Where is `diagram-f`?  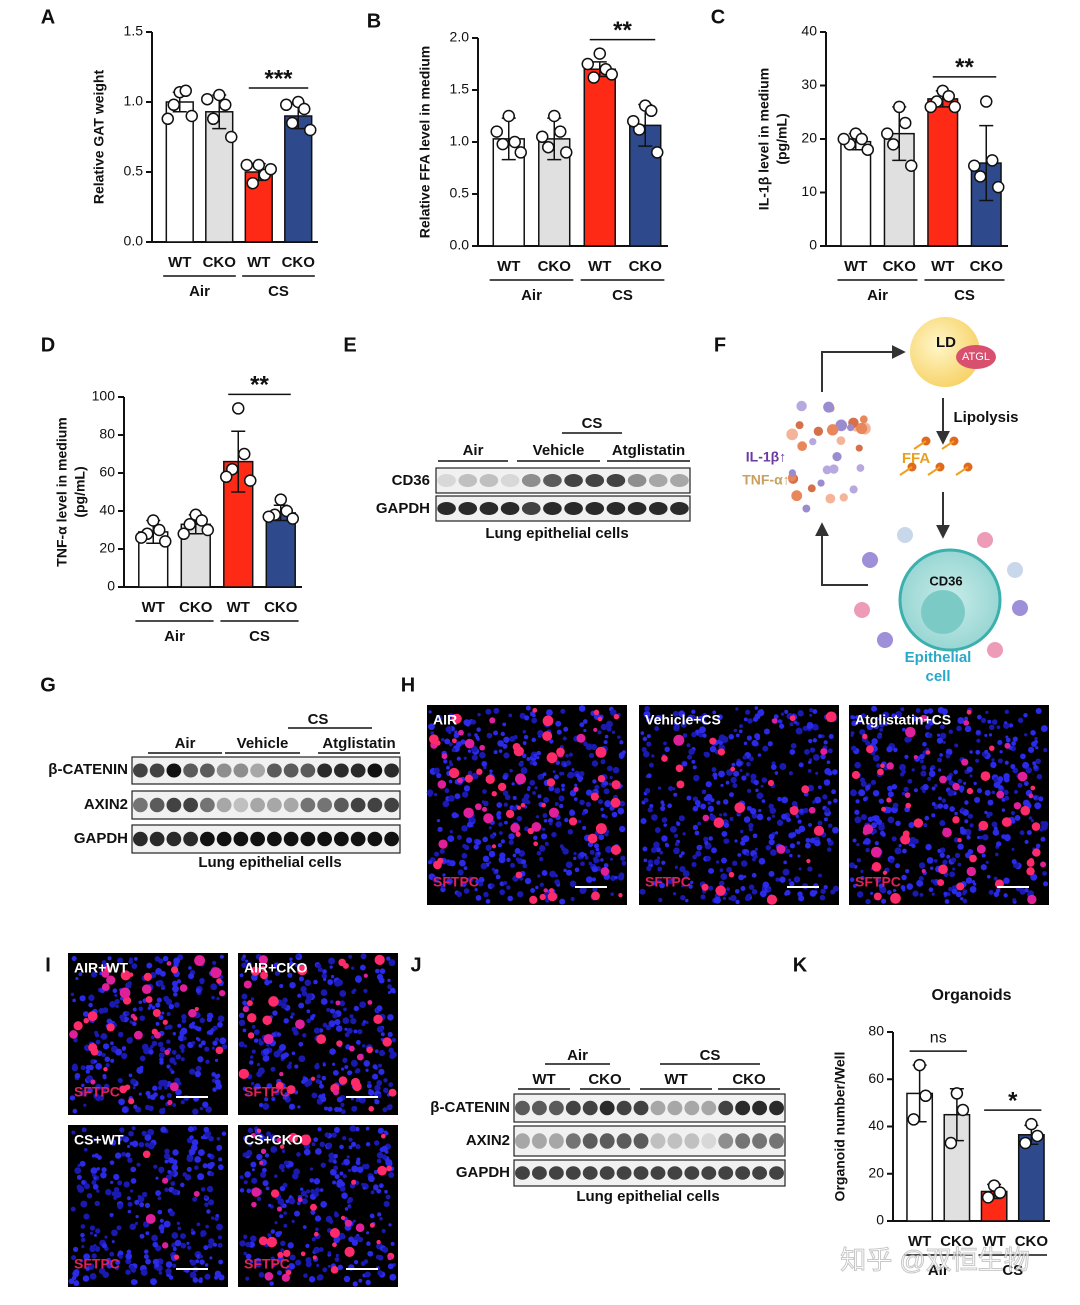 diagram-f is located at coordinates (908, 484).